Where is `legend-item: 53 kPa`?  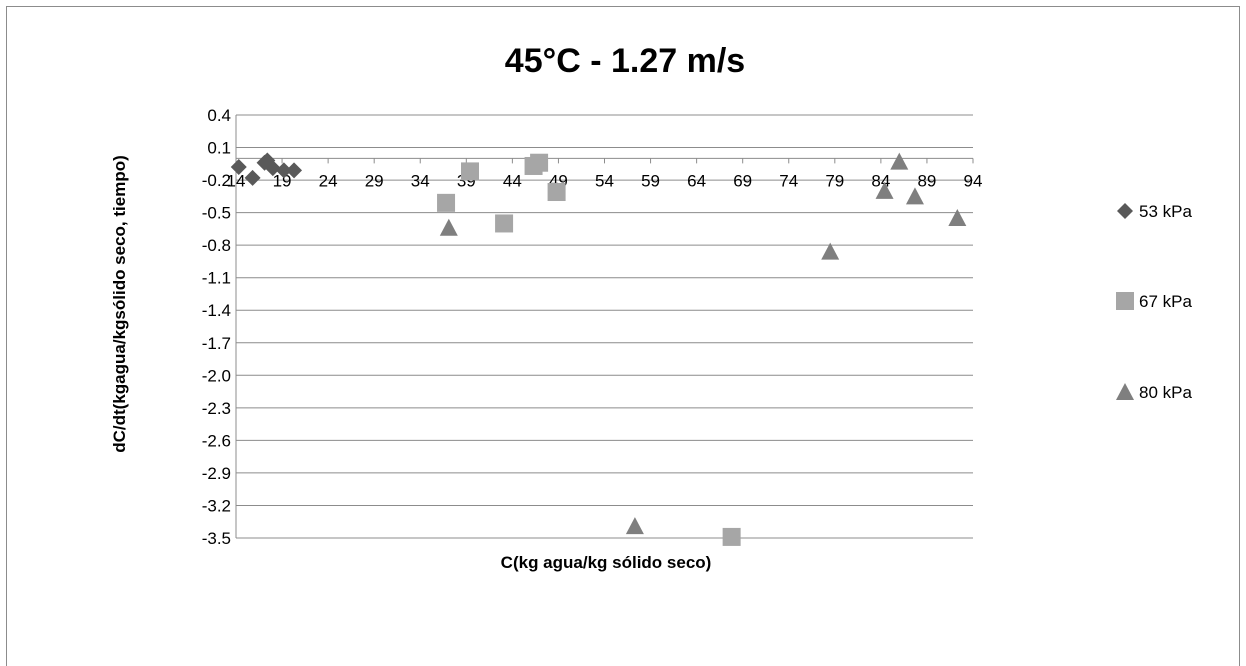 legend-item: 53 kPa is located at coordinates (1154, 211).